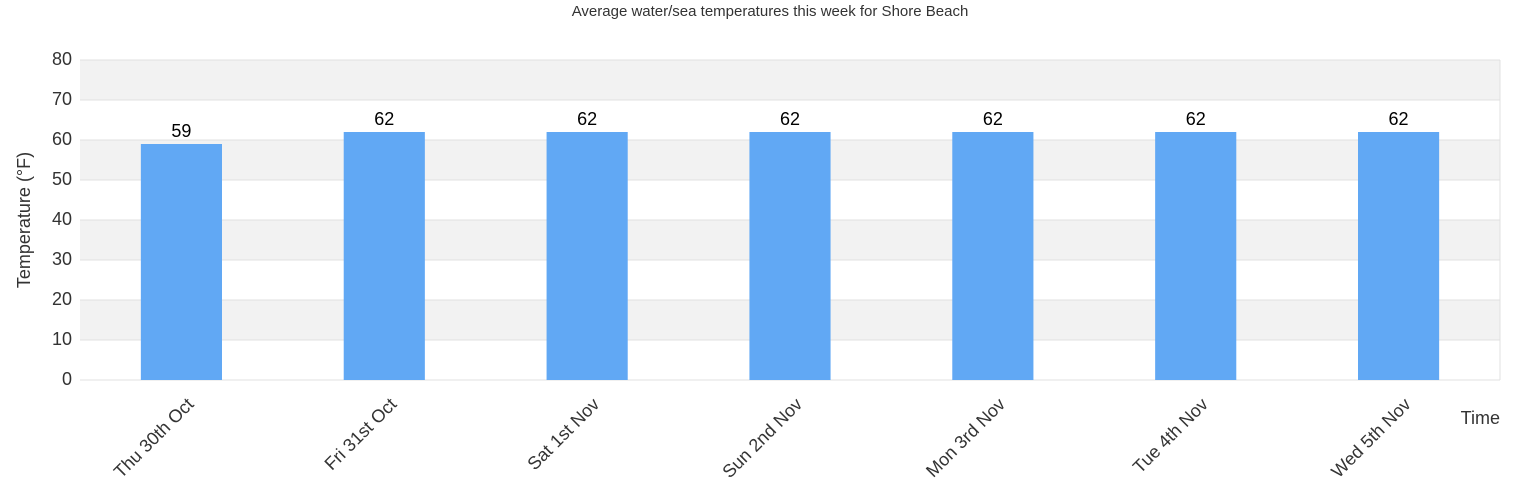  What do you see at coordinates (62, 259) in the screenshot?
I see `y-tick-label: 30` at bounding box center [62, 259].